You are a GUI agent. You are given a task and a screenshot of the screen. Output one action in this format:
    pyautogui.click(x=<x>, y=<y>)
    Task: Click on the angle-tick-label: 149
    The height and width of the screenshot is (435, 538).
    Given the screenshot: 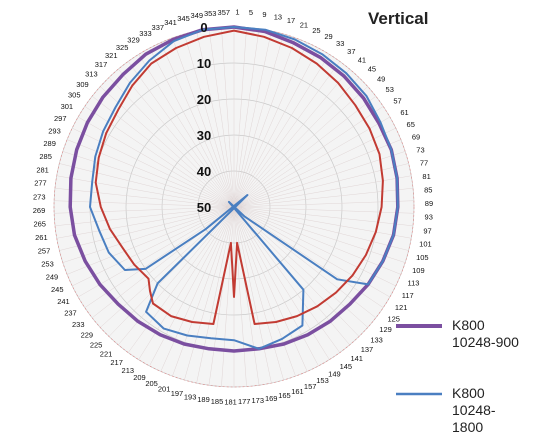 What is the action you would take?
    pyautogui.click(x=334, y=374)
    